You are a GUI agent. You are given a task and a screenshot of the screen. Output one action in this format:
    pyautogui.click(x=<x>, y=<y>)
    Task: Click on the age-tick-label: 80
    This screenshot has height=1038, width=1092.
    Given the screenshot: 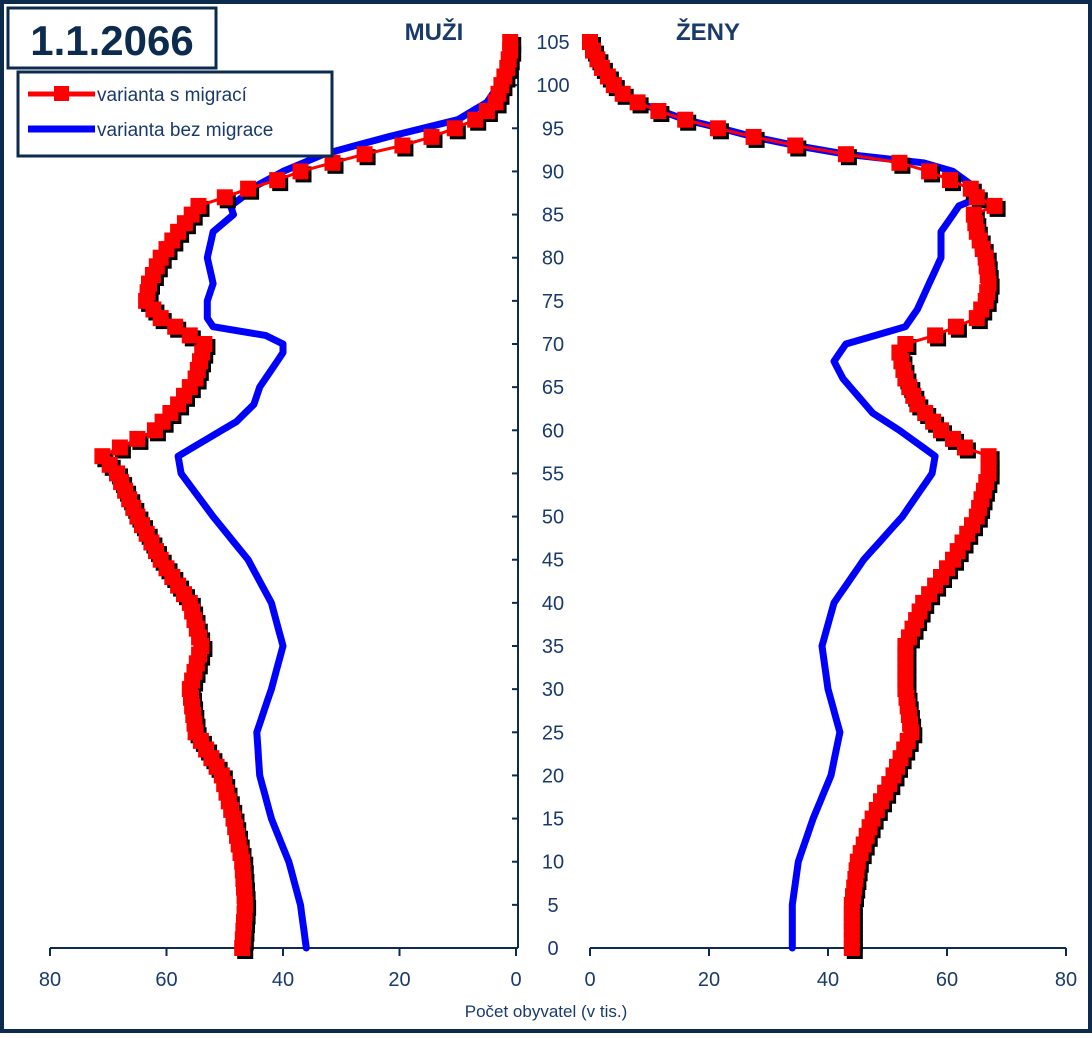 What is the action you would take?
    pyautogui.click(x=553, y=259)
    